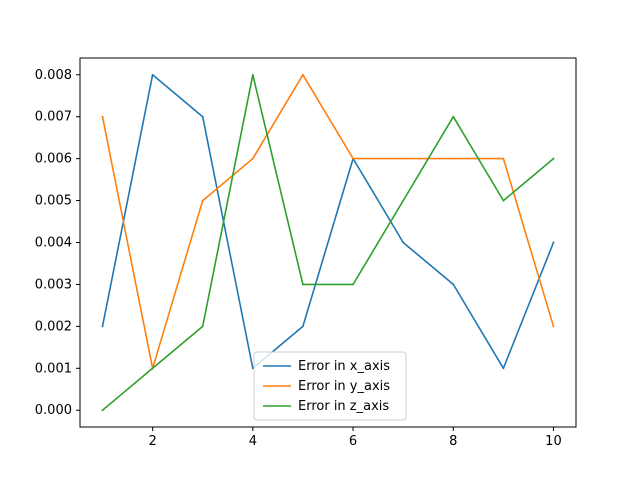 The width and height of the screenshot is (640, 480). I want to click on y-tick-label: 0.003, so click(53, 284).